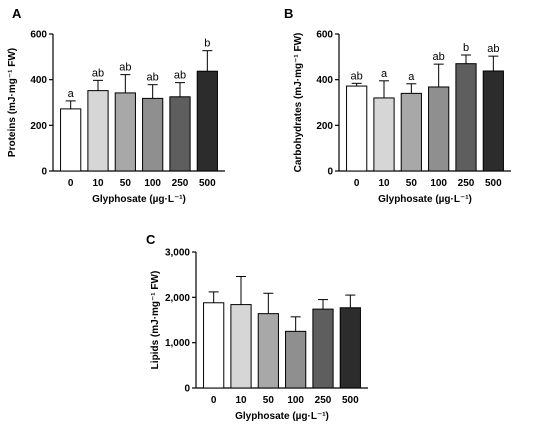  I want to click on y-axis-title: Lipids (mJ·mg⁻¹ FW), so click(155, 320).